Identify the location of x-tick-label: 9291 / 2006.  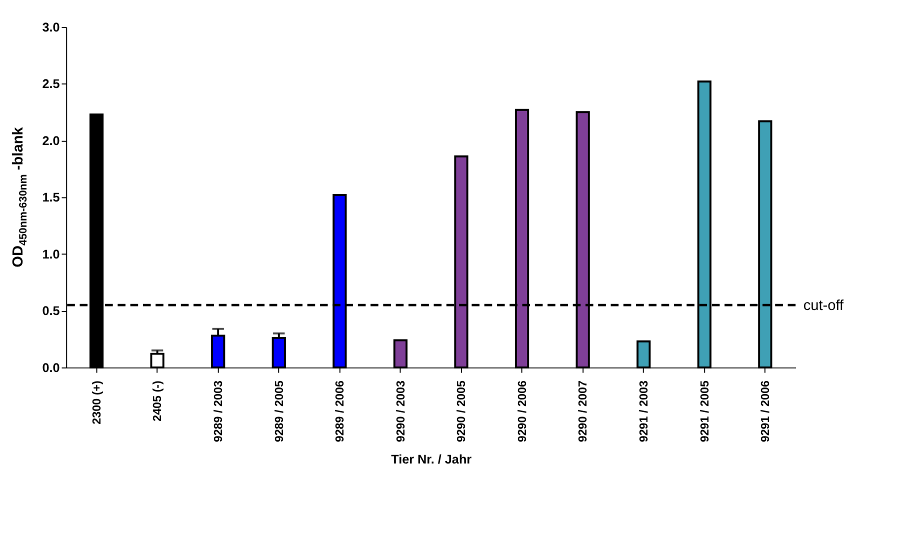
(765, 411).